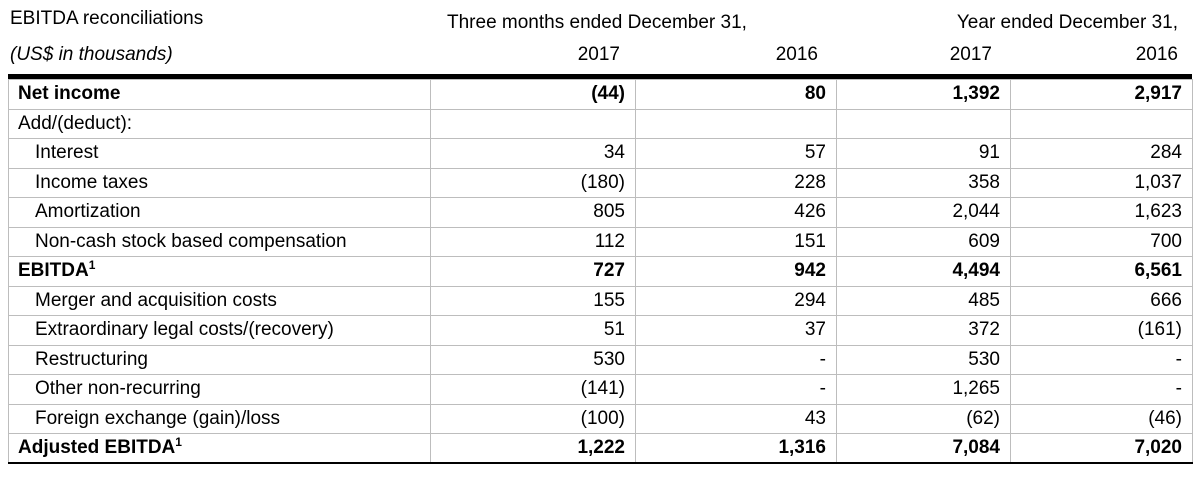 The image size is (1200, 487). Describe the element at coordinates (736, 182) in the screenshot. I see `value-cell: 228` at that location.